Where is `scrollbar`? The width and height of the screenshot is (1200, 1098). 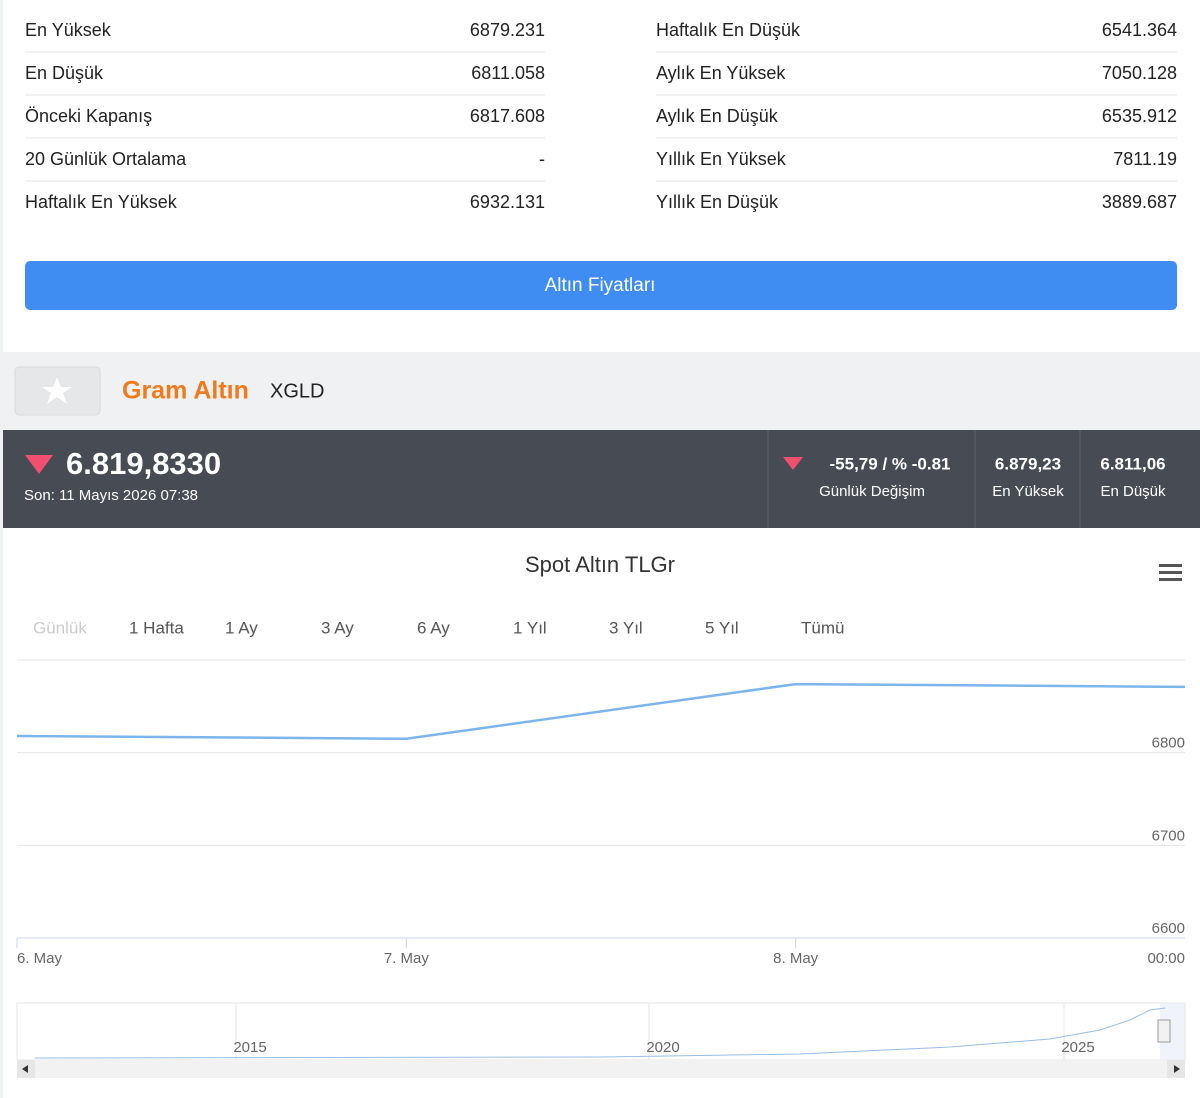 scrollbar is located at coordinates (601, 1069).